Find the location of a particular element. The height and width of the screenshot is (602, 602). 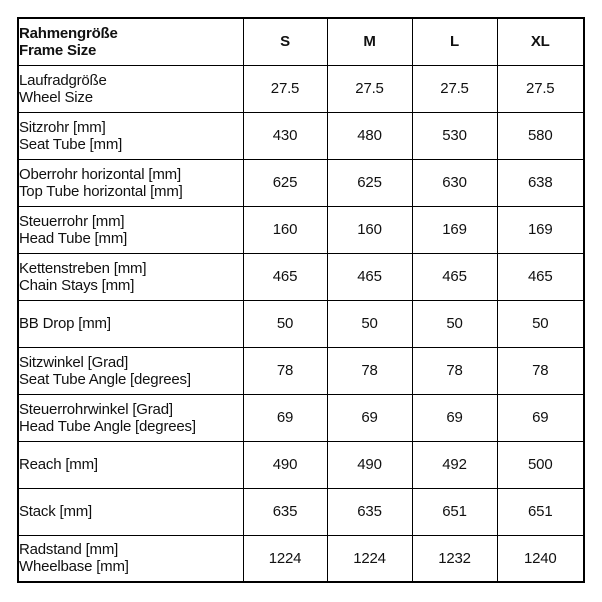

table-header-row: Rahmengröße Frame Size S M L XL is located at coordinates (301, 41).